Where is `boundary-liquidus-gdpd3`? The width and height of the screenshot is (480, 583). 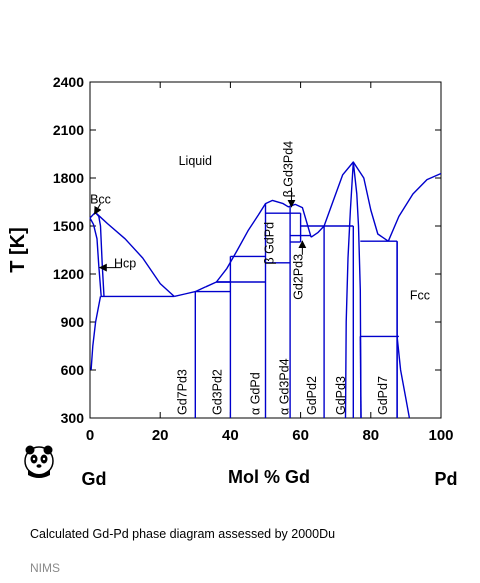
boundary-liquidus-gdpd3 is located at coordinates (356, 201).